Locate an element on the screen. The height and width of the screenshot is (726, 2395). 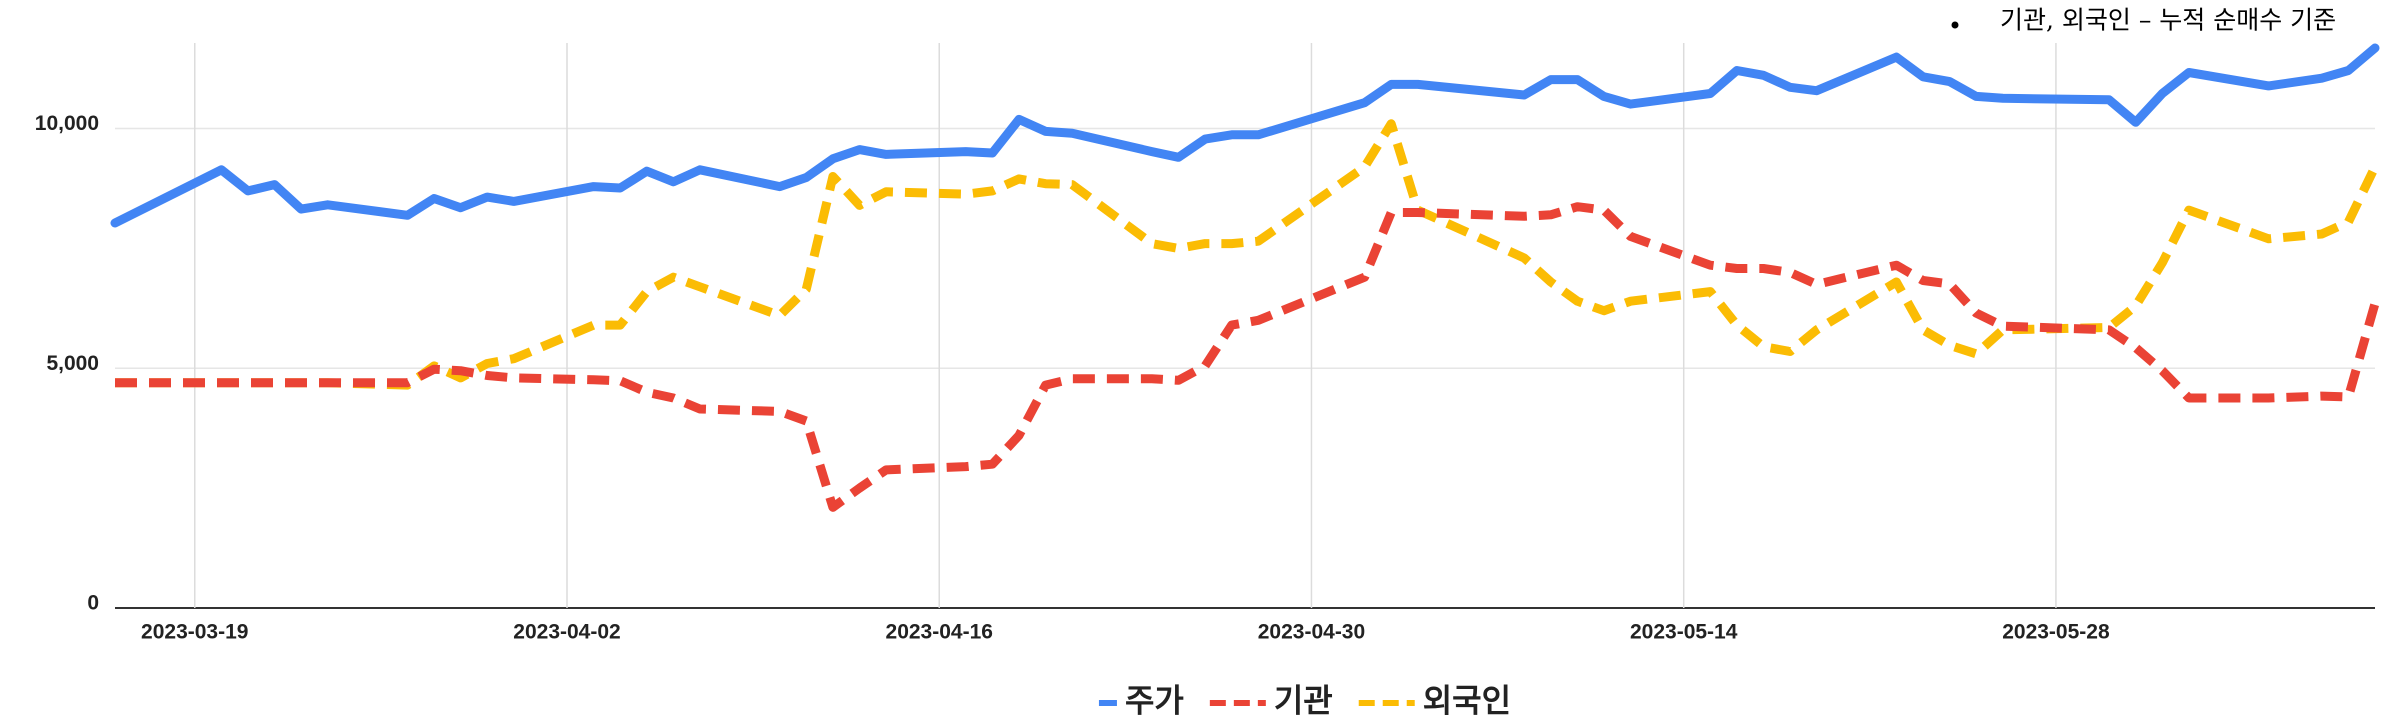
x-tick-label: 2023-05-28 is located at coordinates (2056, 632).